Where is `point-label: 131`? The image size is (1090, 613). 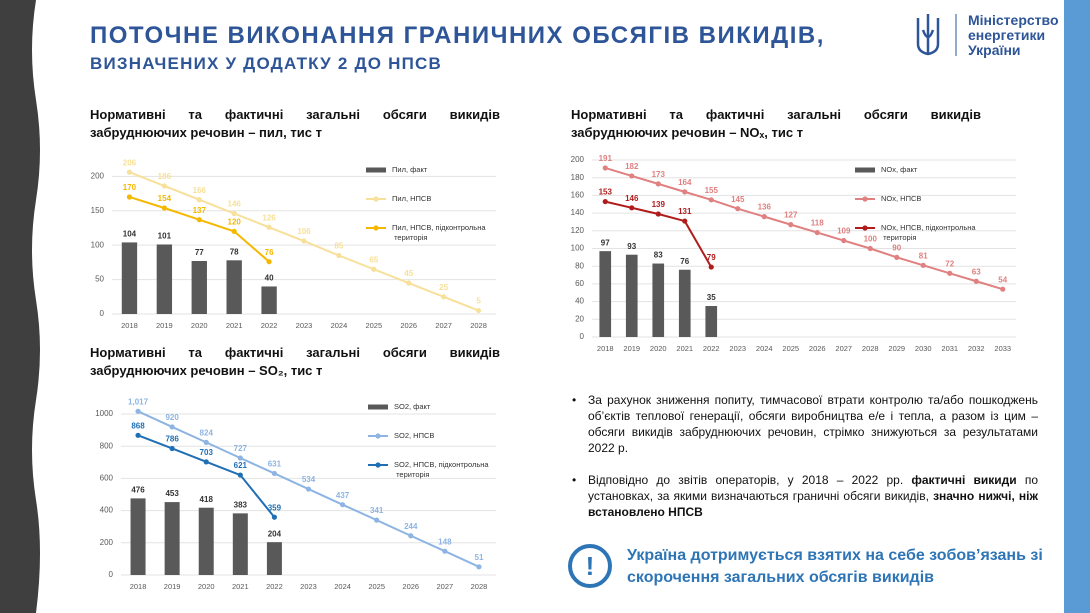 point-label: 131 is located at coordinates (685, 211).